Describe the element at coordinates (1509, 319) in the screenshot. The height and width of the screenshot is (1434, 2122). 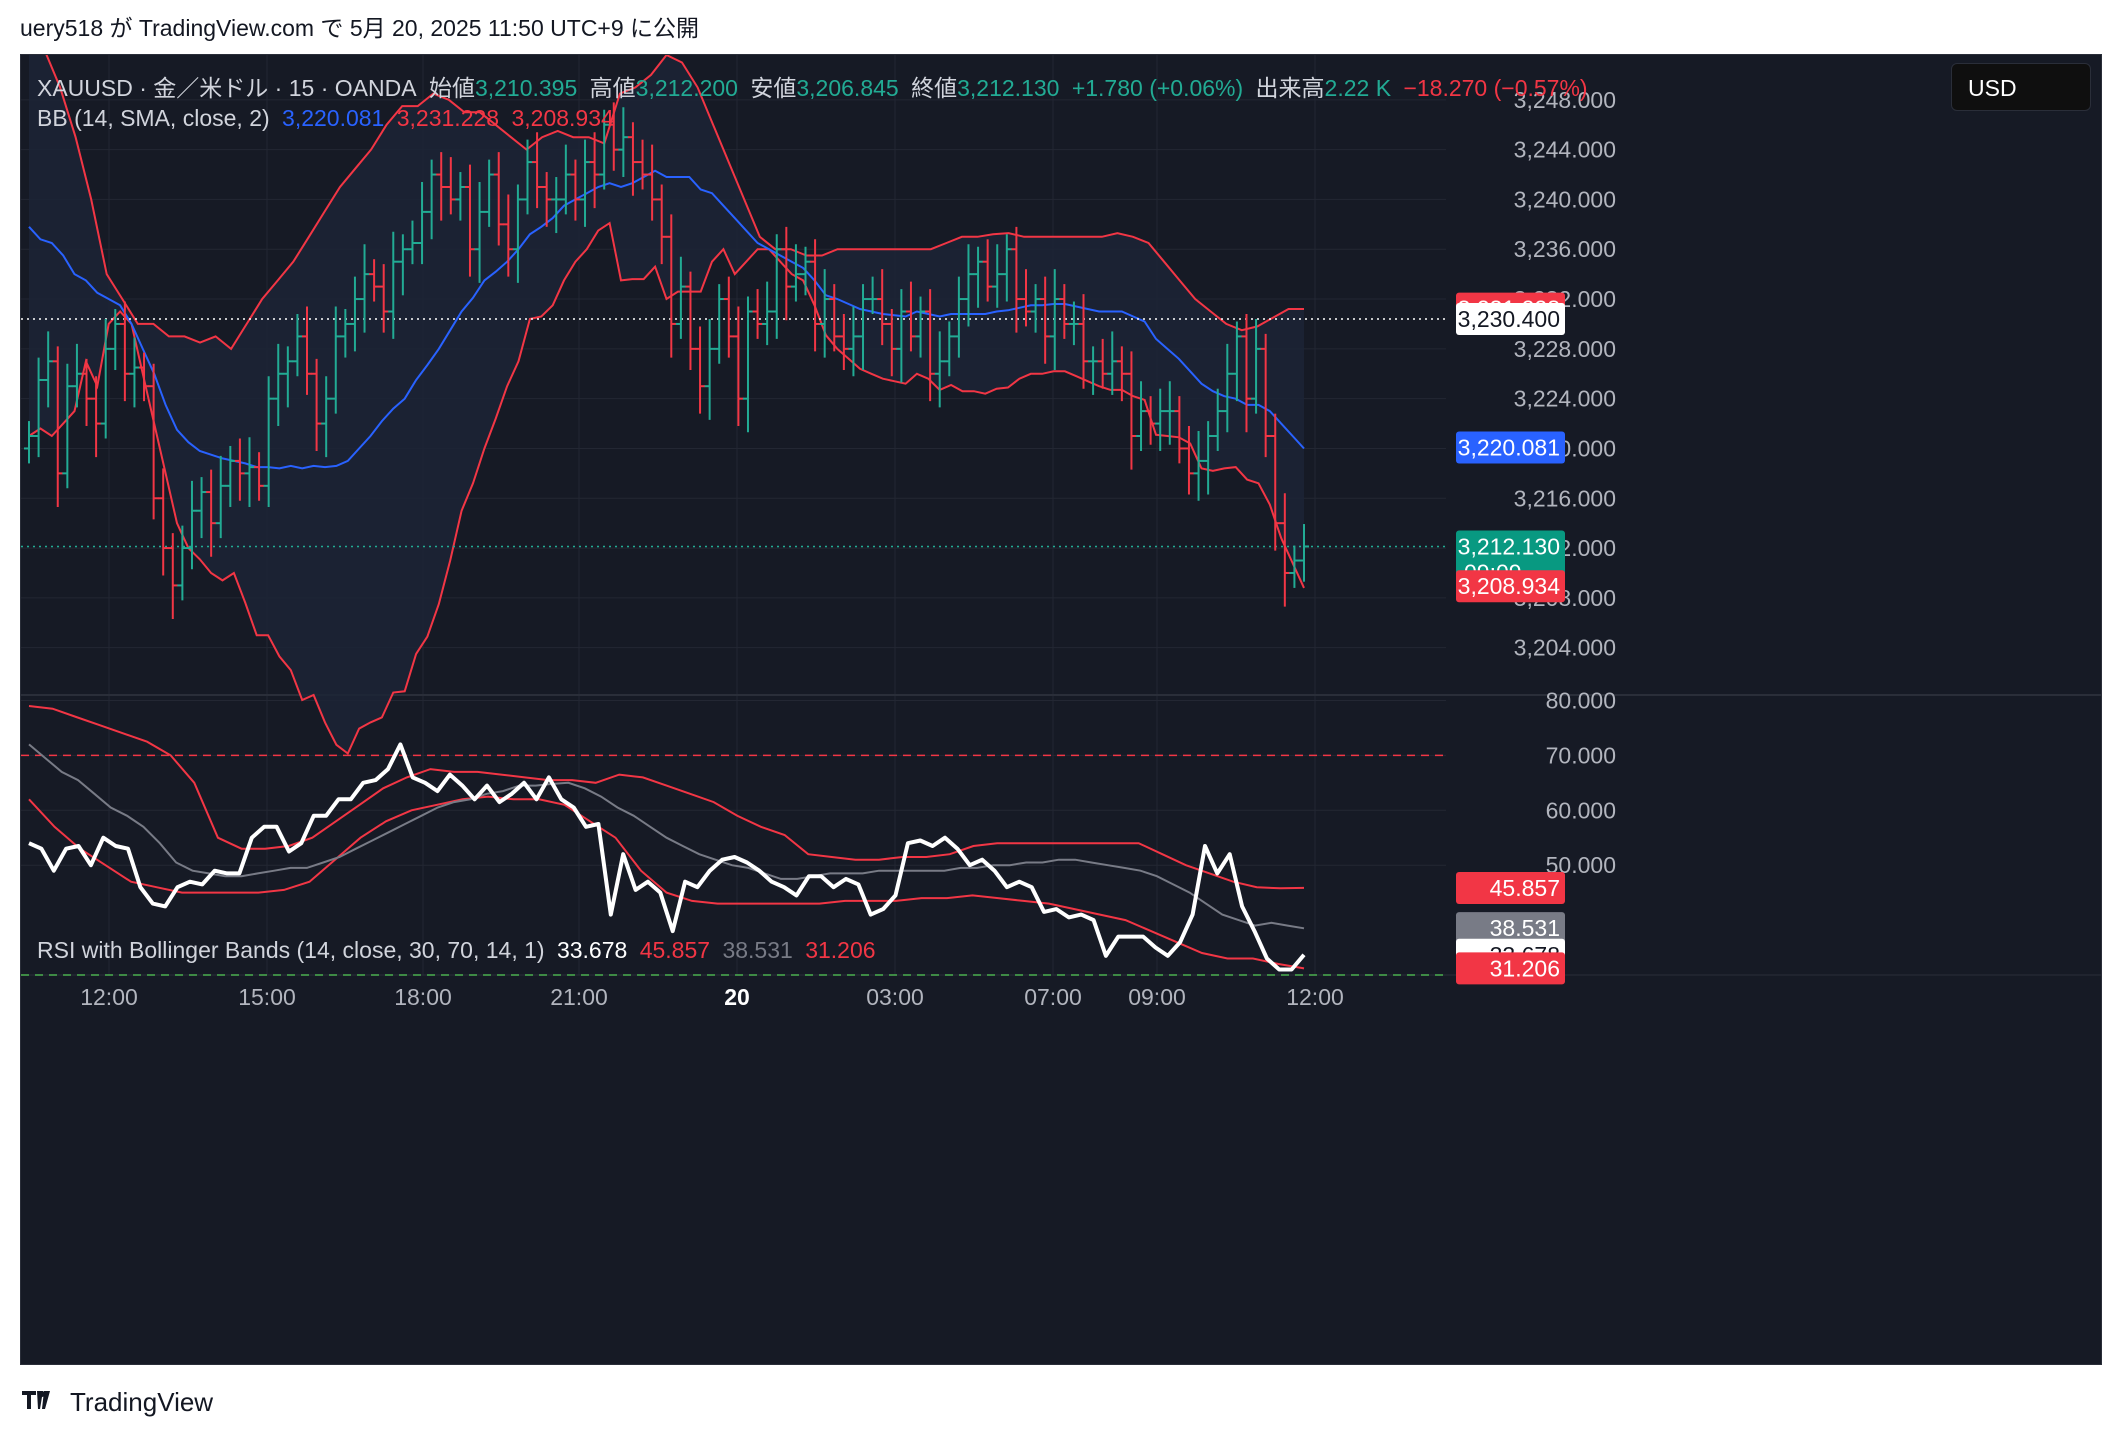
I see `price-badge-text: 3,230.400` at that location.